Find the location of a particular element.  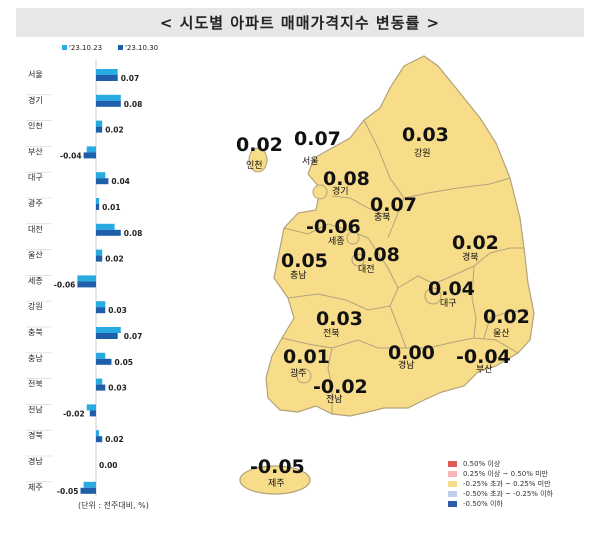

legend-item: 0.25% 이상 ~ 0.50% 미만 is located at coordinates (500, 474).